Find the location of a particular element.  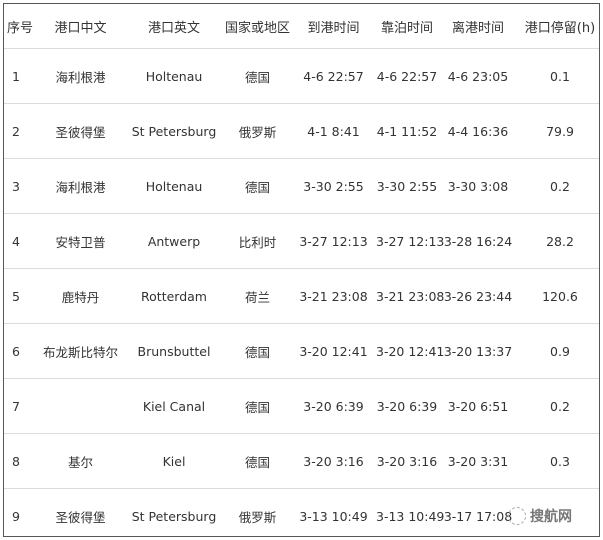

cell-arrival: 4-6 22:57 is located at coordinates (333, 76).